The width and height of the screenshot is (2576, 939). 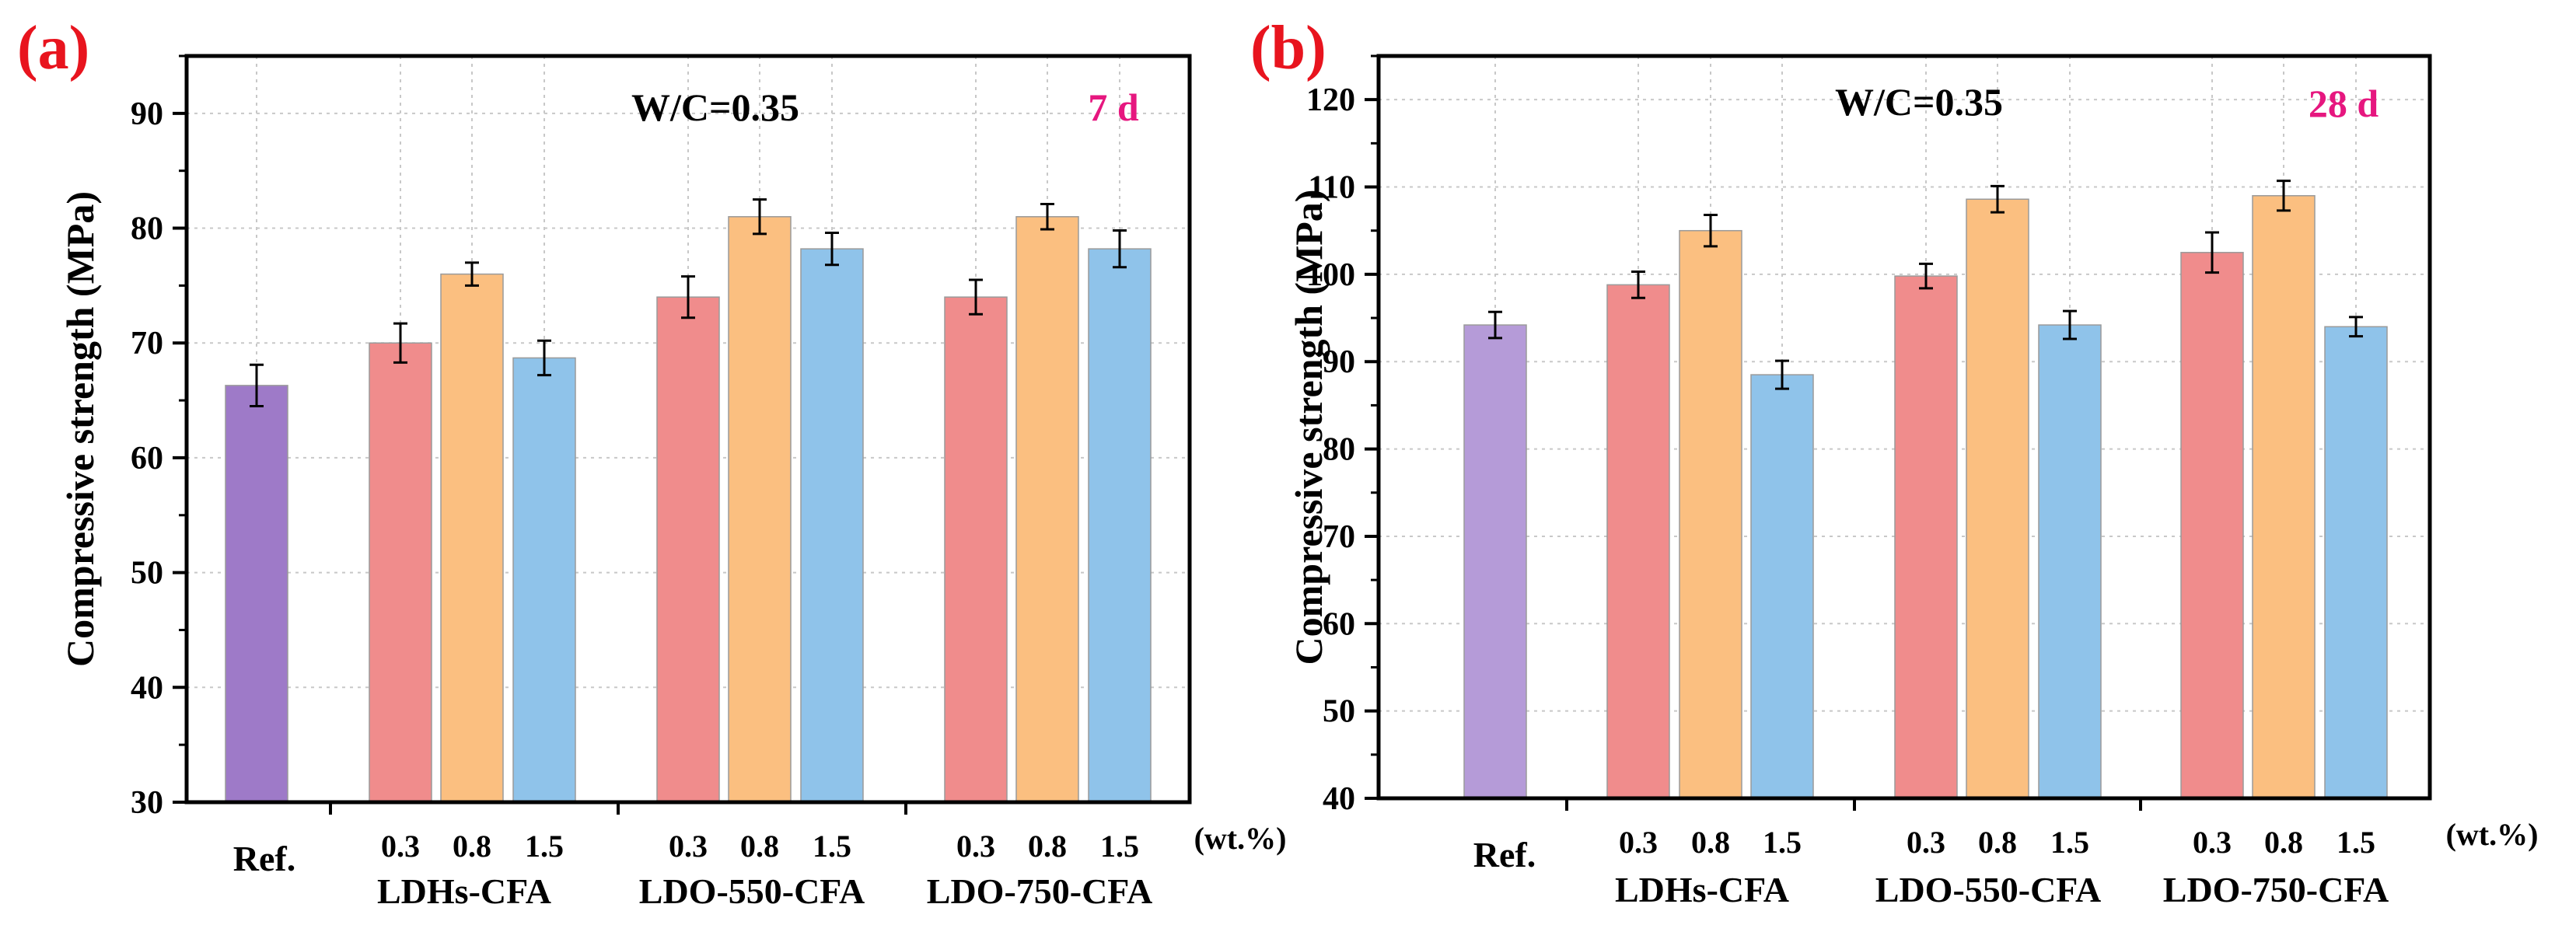 What do you see at coordinates (1330, 275) in the screenshot?
I see `y-tick-label: 100` at bounding box center [1330, 275].